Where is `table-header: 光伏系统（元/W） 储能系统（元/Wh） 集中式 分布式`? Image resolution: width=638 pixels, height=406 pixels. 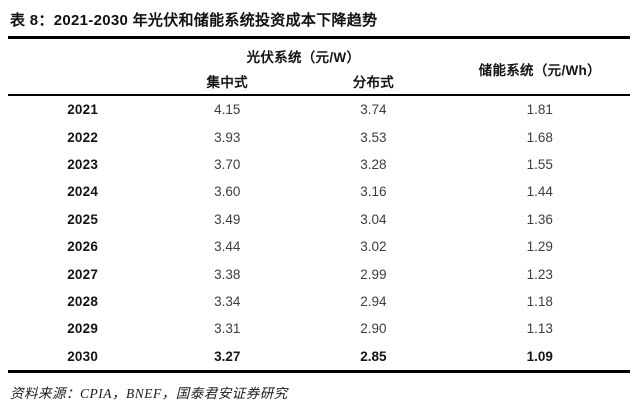
table-header: 光伏系统（元/W） 储能系统（元/Wh） 集中式 分布式 is located at coordinates (319, 67).